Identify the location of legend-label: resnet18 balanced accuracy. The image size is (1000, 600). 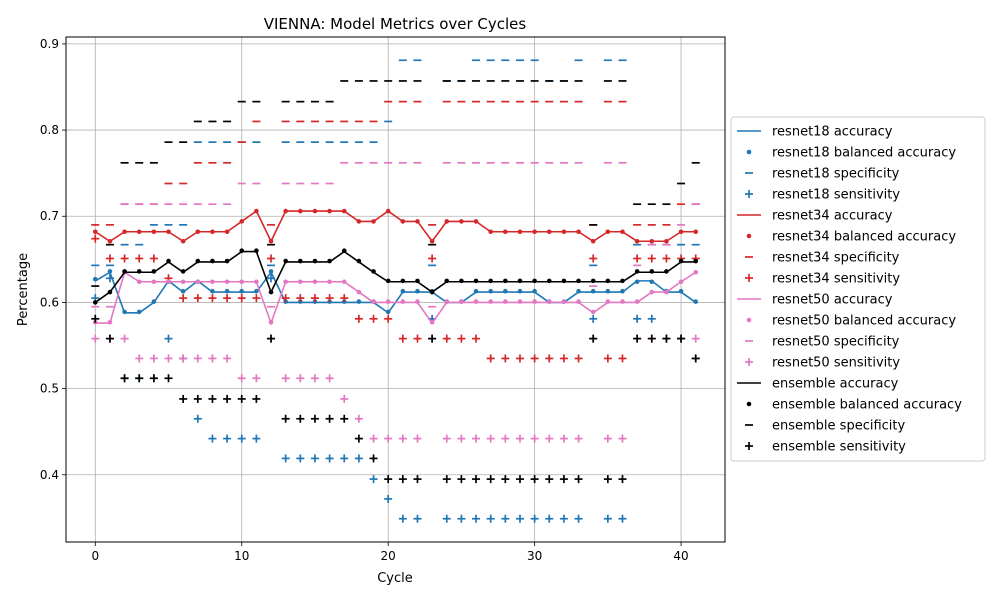
(864, 153).